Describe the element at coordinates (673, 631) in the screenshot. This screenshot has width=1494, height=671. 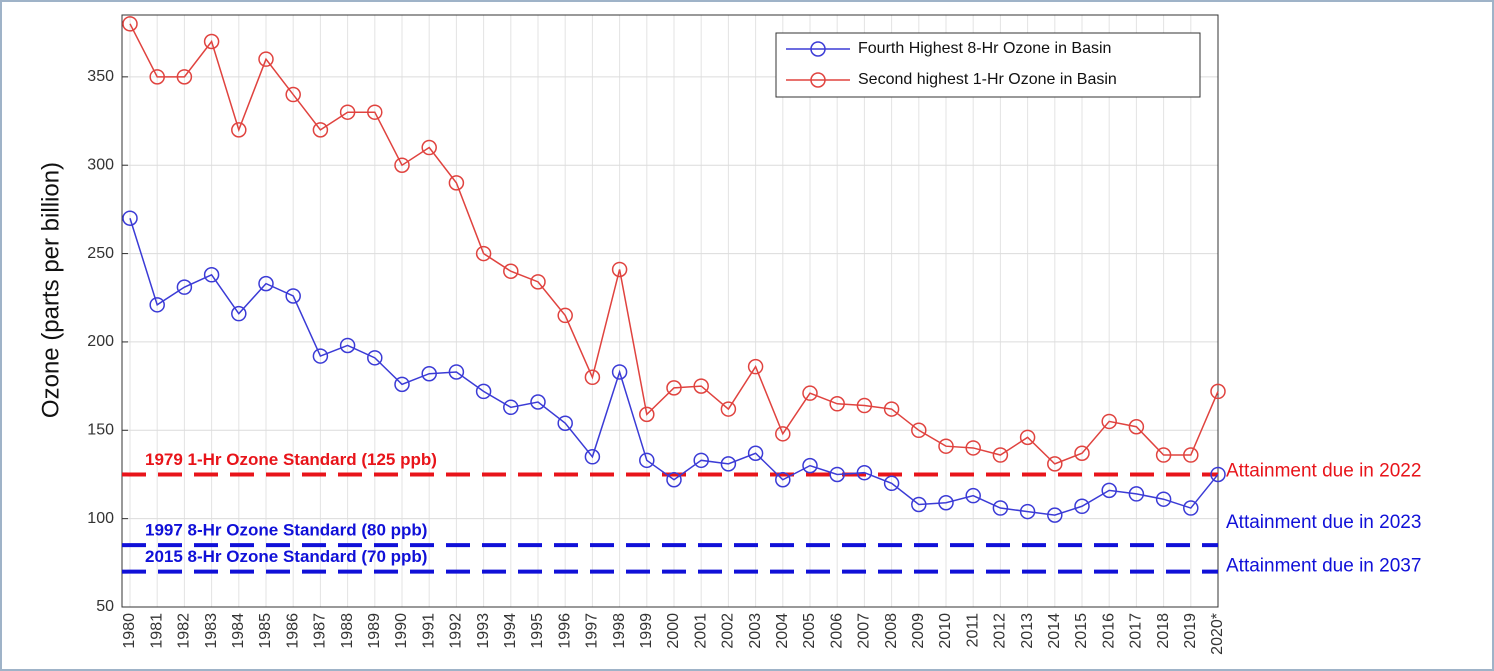
I see `x-tick-label: 2000` at that location.